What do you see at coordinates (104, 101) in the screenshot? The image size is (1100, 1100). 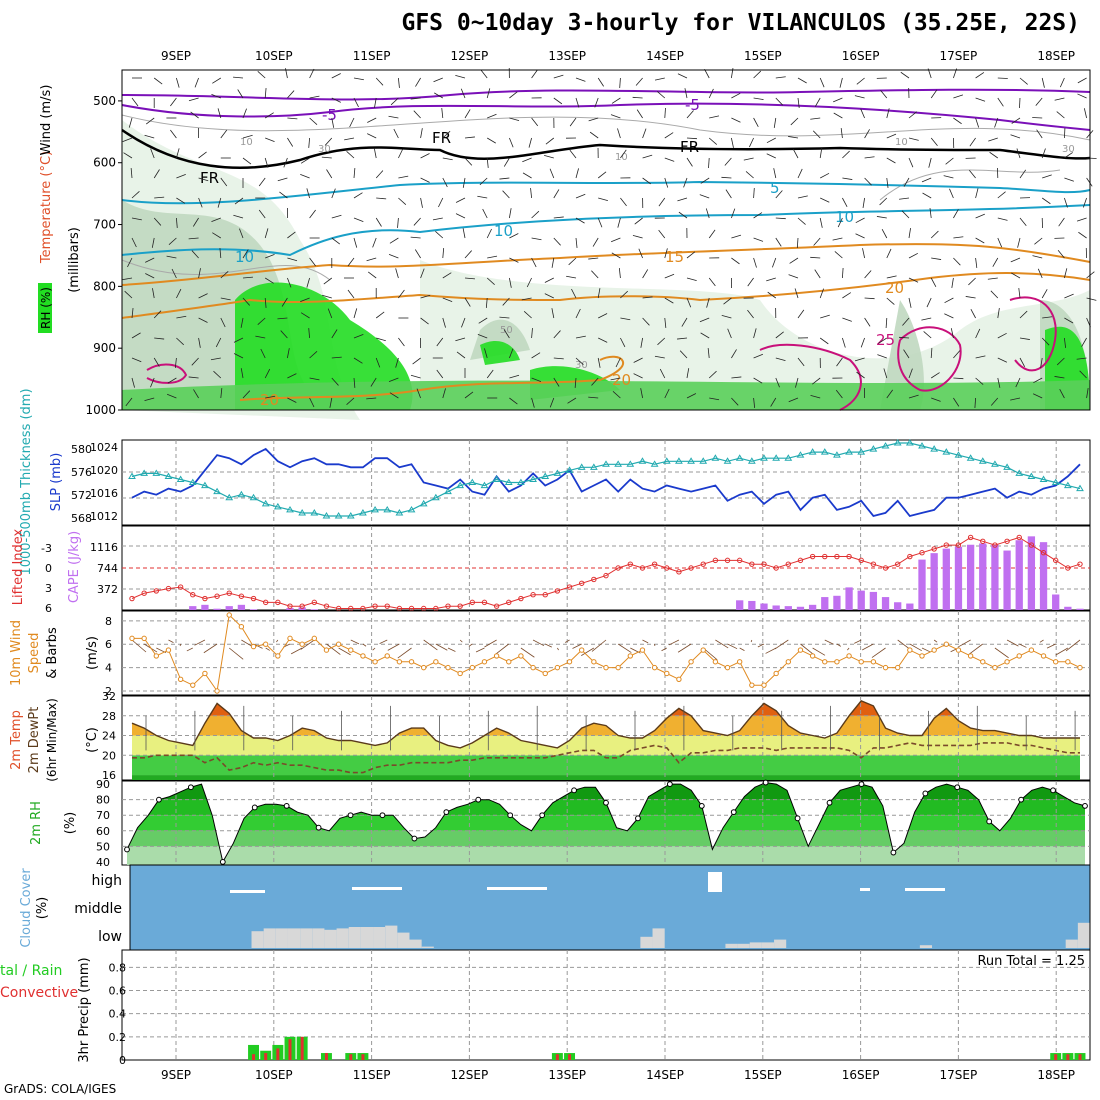 I see `y-tick-label: 500` at bounding box center [104, 101].